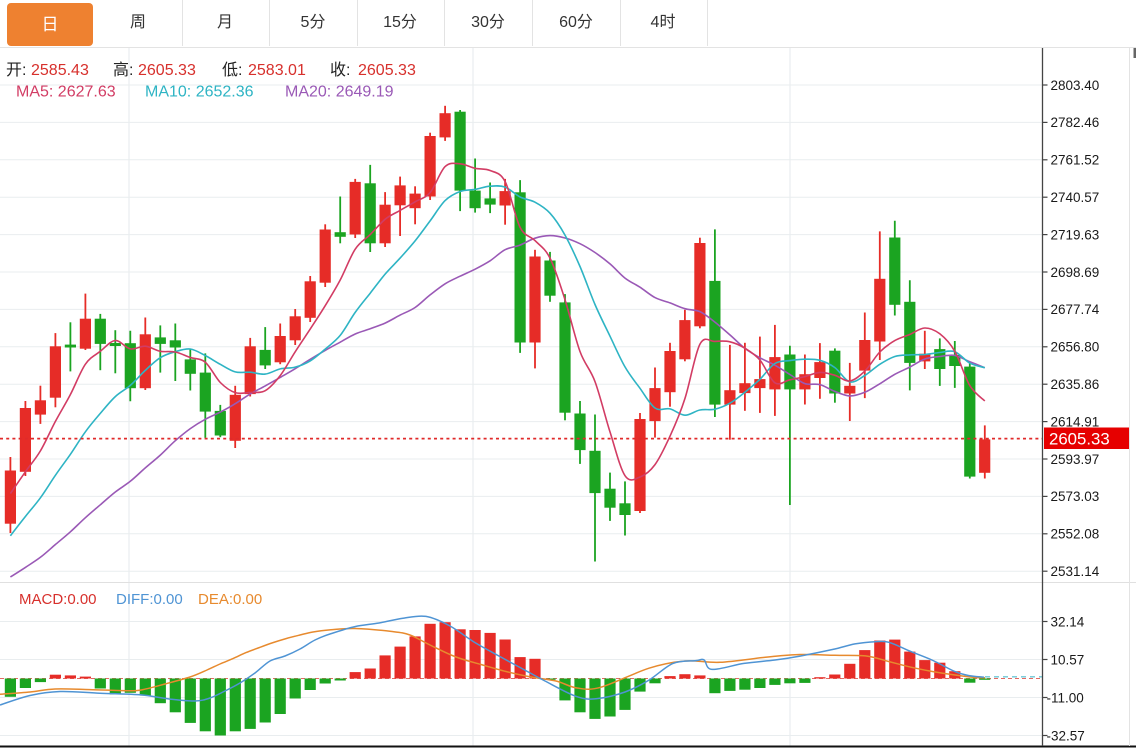 This screenshot has height=752, width=1136. I want to click on svg-text: 2573.03, so click(1075, 496).